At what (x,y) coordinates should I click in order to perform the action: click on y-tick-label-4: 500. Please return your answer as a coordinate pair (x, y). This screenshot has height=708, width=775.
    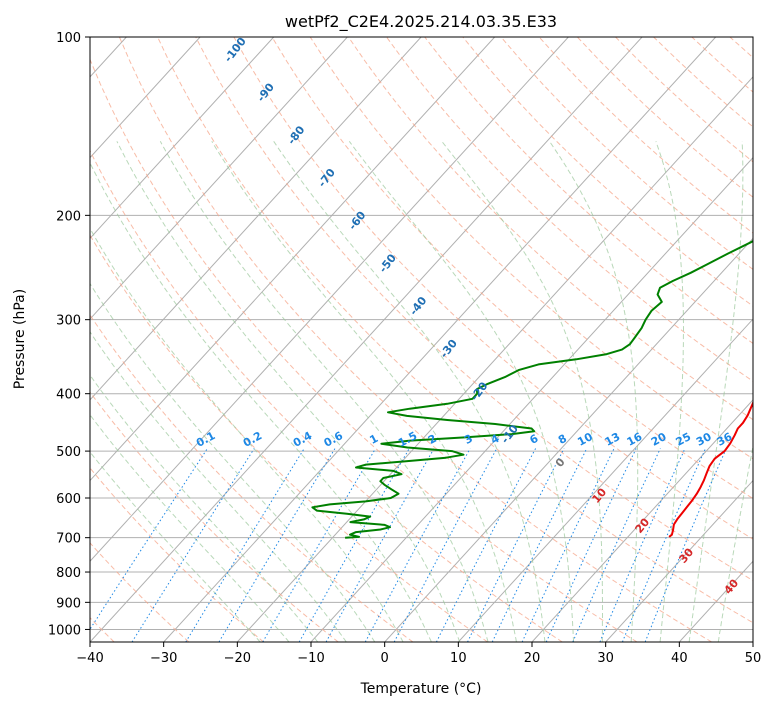
    Looking at the image, I should click on (68, 452).